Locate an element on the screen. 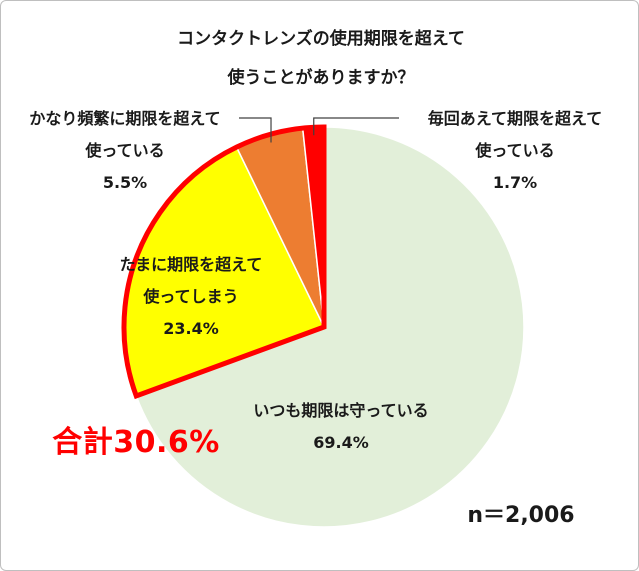 The height and width of the screenshot is (571, 639). slice-label-sometimes-exceed: たまに期限を超えて 使ってしまう 23.4% is located at coordinates (191, 303).